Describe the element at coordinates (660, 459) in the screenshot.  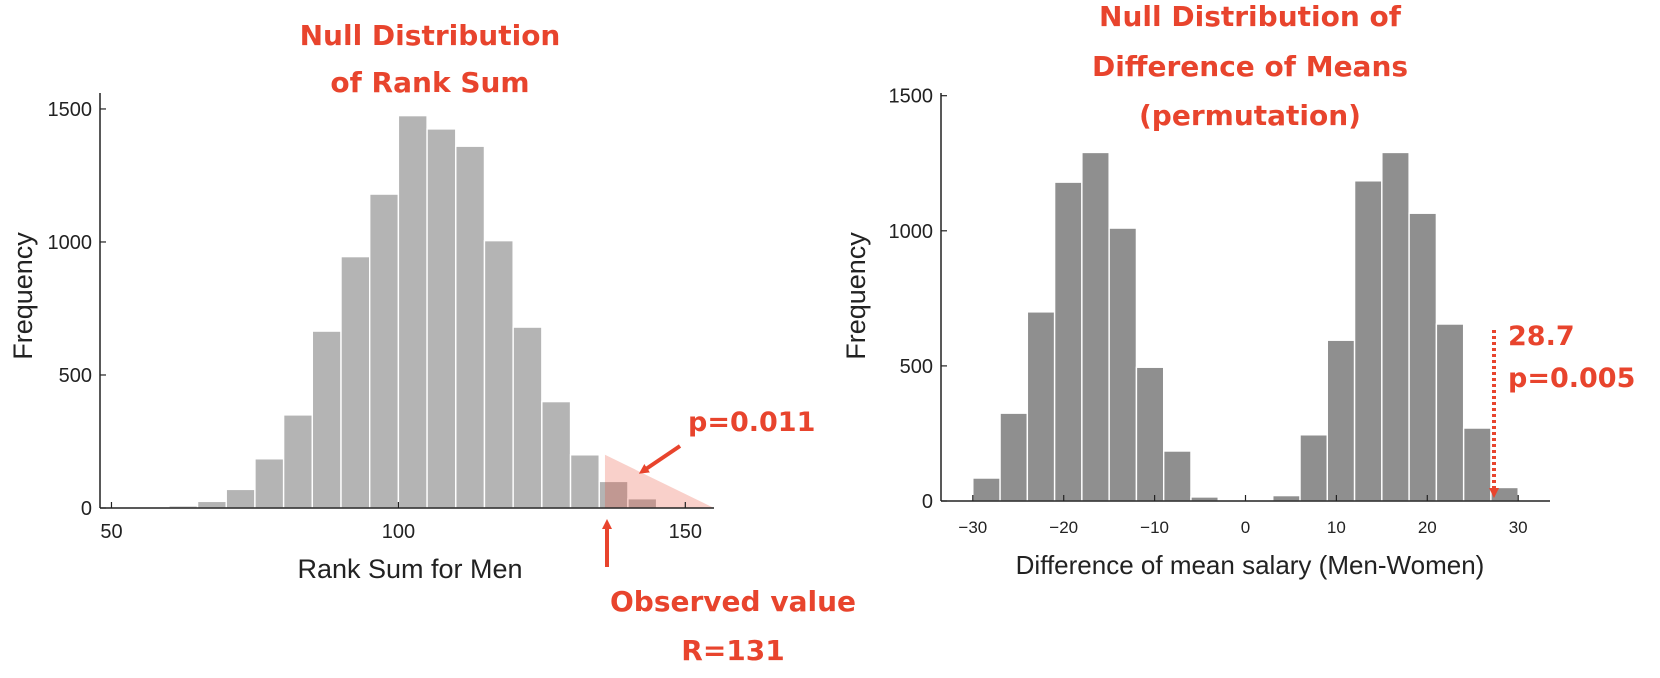
I see `chart1-p-arrow` at that location.